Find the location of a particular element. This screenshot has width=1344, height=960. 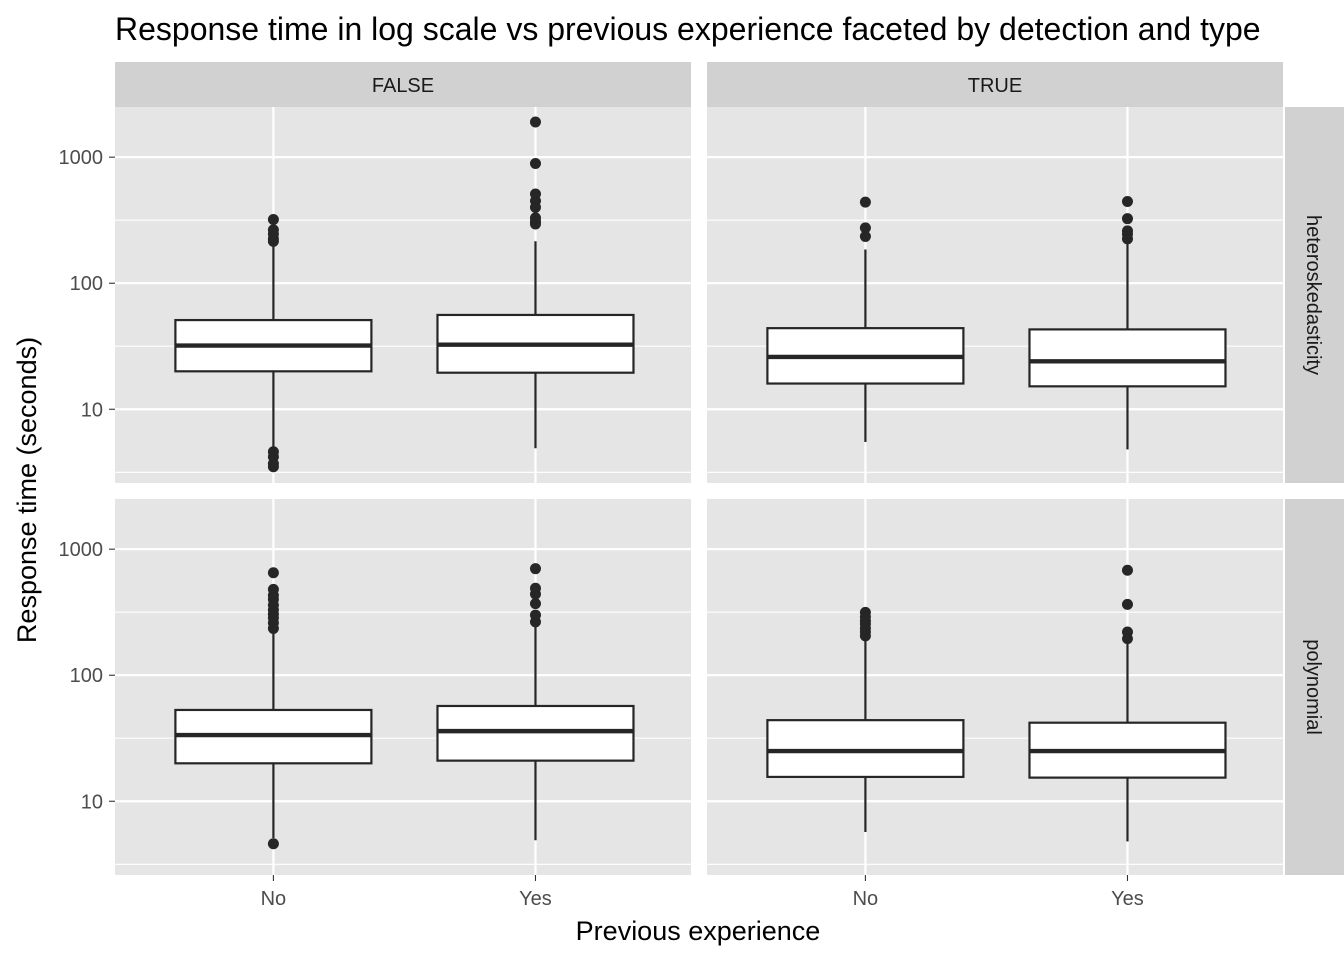

facet-strip-label: heteroskedasticity is located at coordinates (1313, 295).